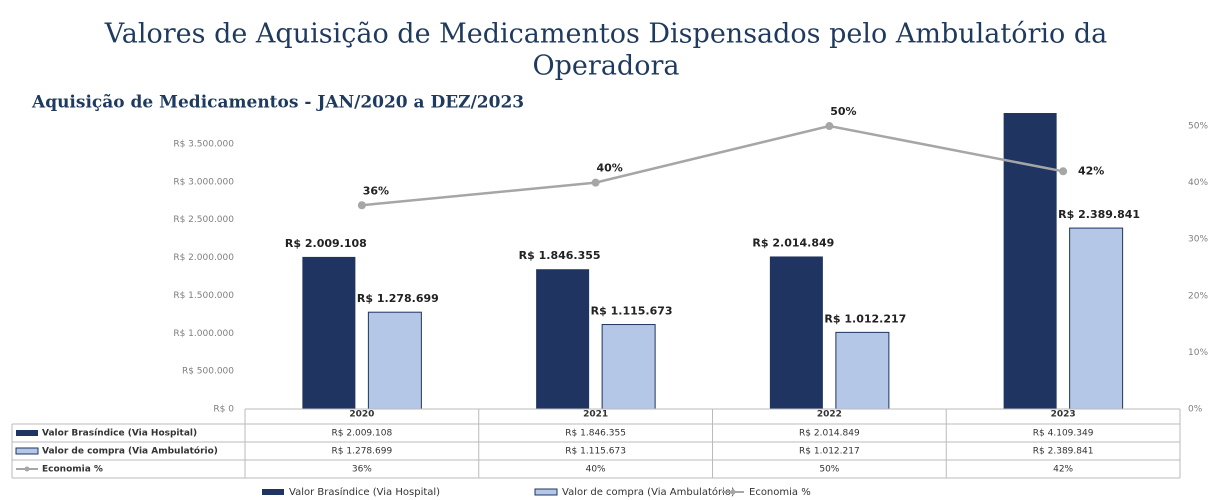 The image size is (1213, 500). I want to click on table-cell: R$ 1.278.699, so click(362, 452).